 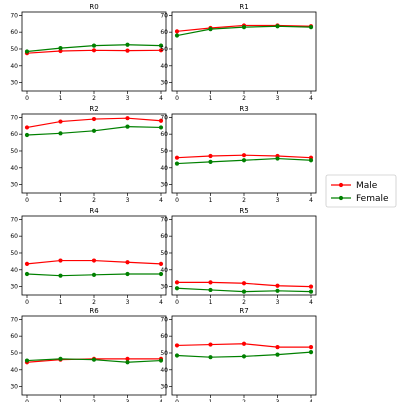 What do you see at coordinates (238, 154) in the screenshot?
I see `subplot-r3: R3 30 40 50 60 70 0 1 2 3 4` at bounding box center [238, 154].